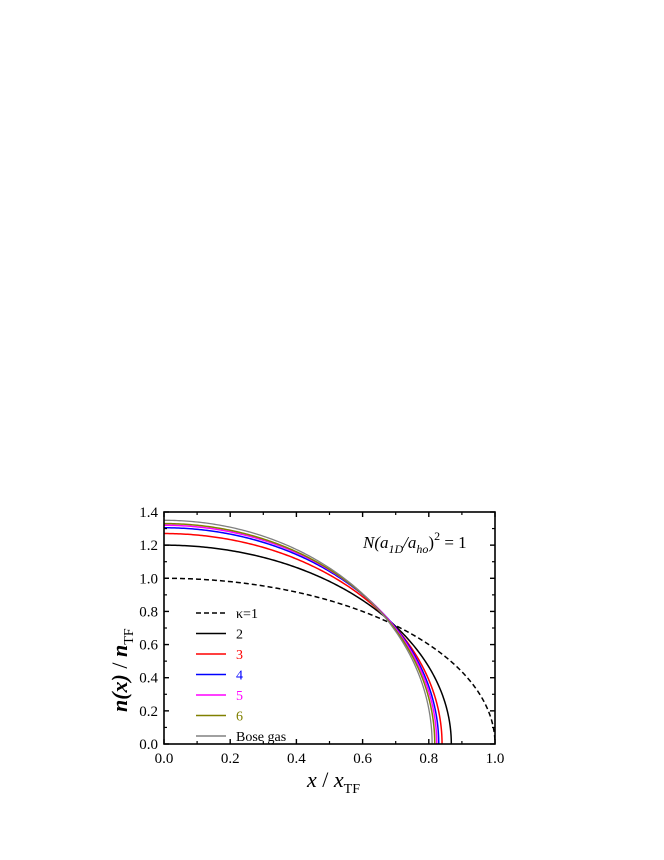 This screenshot has width=664, height=860. I want to click on x-tick-label: 0.0, so click(164, 759).